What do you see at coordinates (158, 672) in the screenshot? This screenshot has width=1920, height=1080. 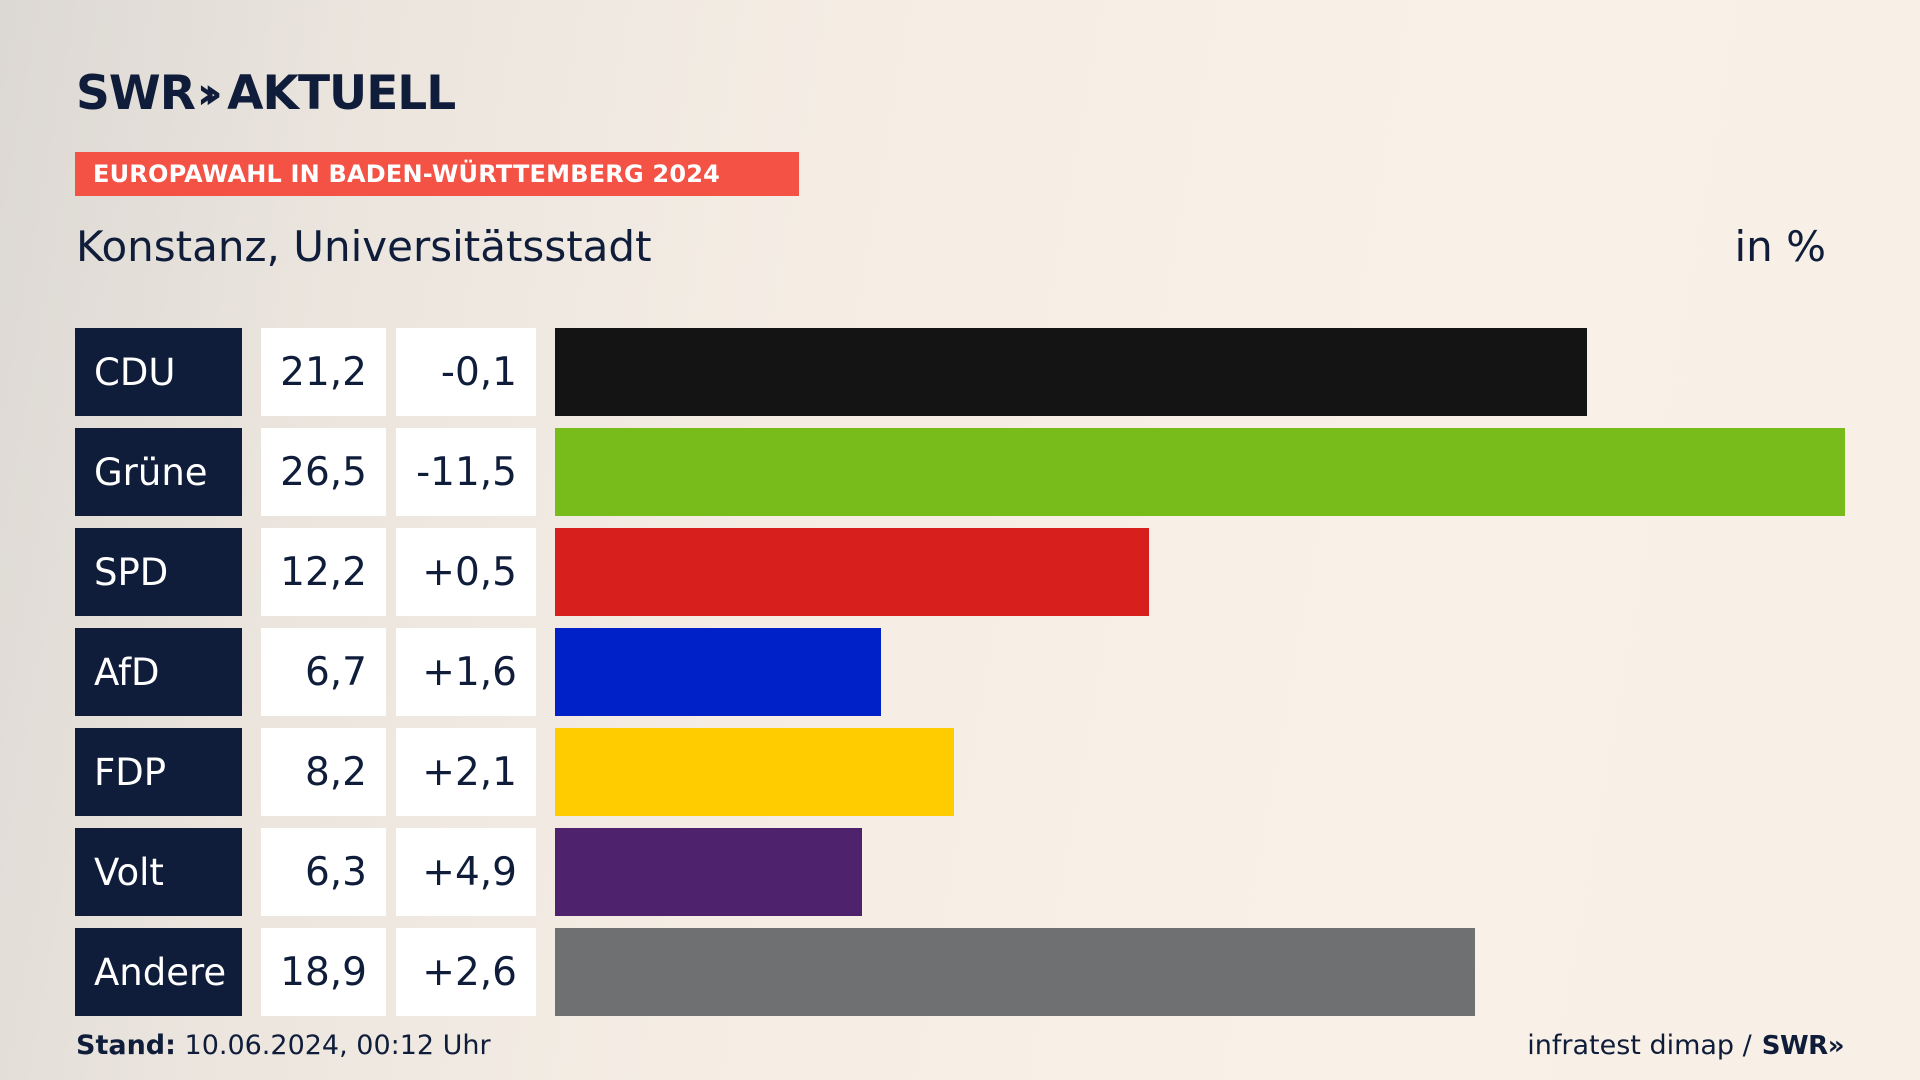 I see `party-label: AfD` at bounding box center [158, 672].